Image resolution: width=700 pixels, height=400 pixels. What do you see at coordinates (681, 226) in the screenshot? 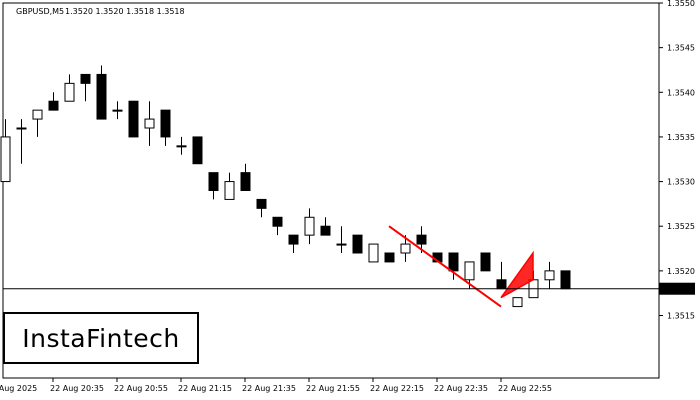
I see `y-tick-label: 1.3525` at bounding box center [681, 226].